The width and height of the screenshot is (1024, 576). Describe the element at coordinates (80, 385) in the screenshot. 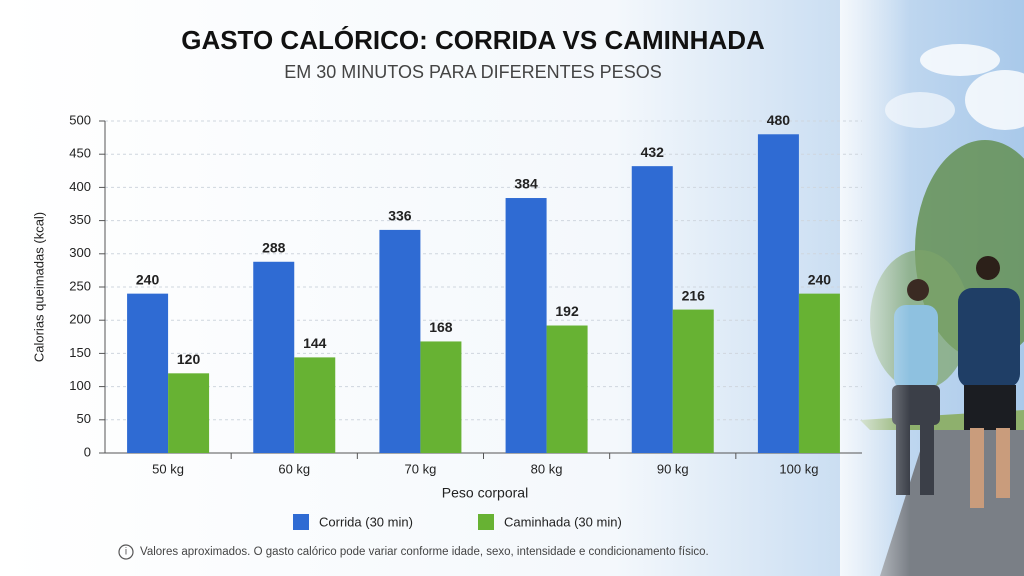

I see `y-tick-label: 100` at that location.